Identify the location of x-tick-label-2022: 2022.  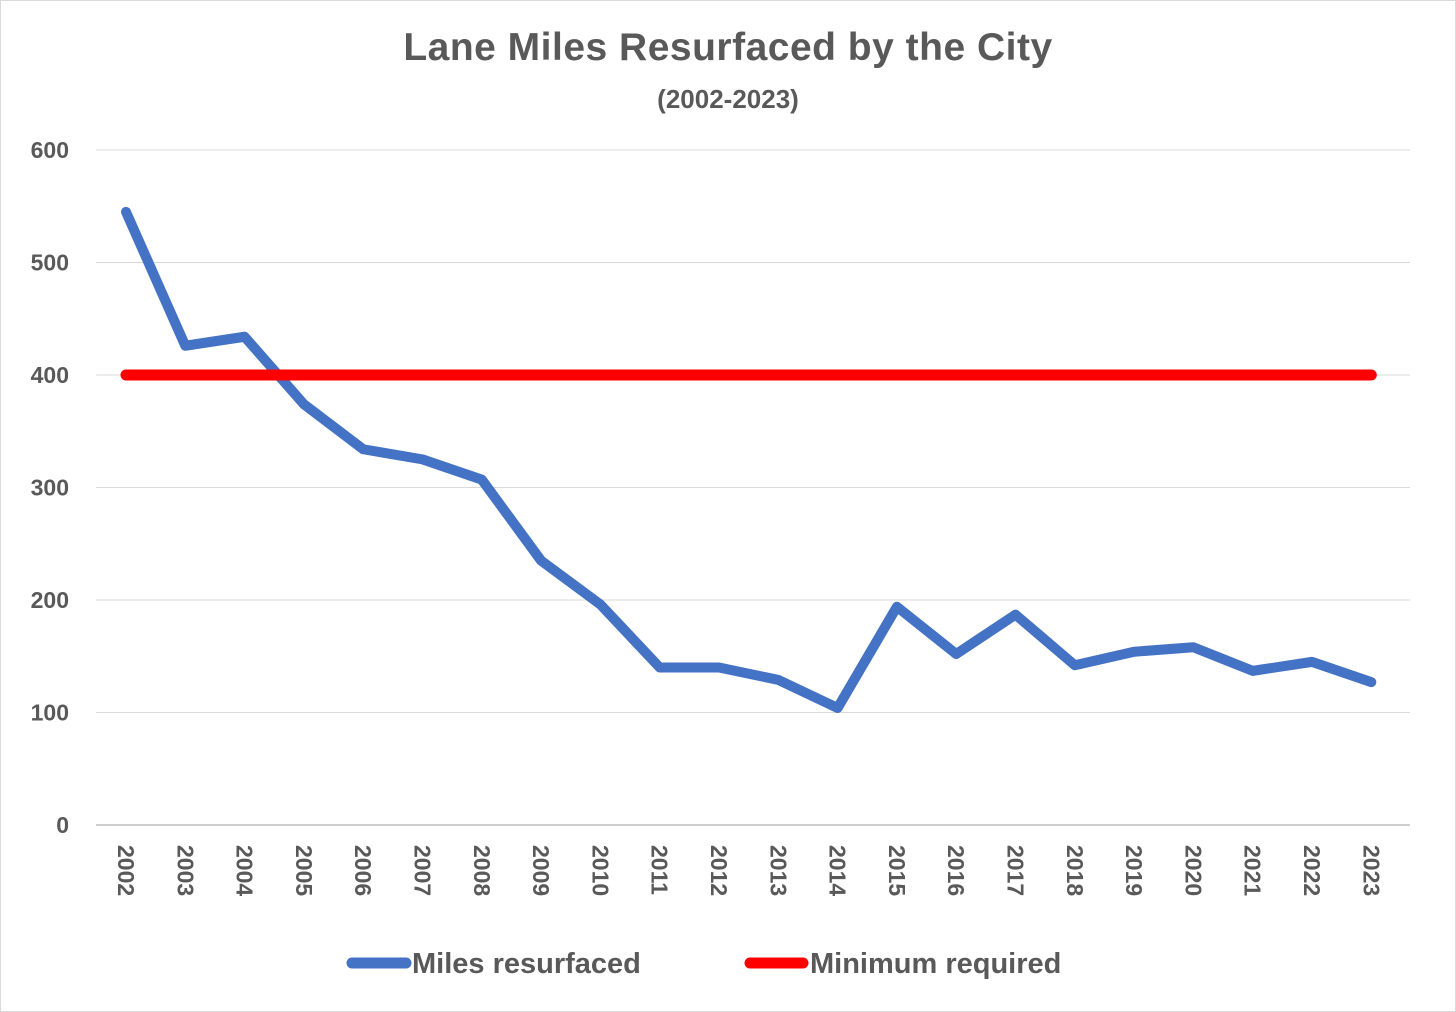
(1312, 870).